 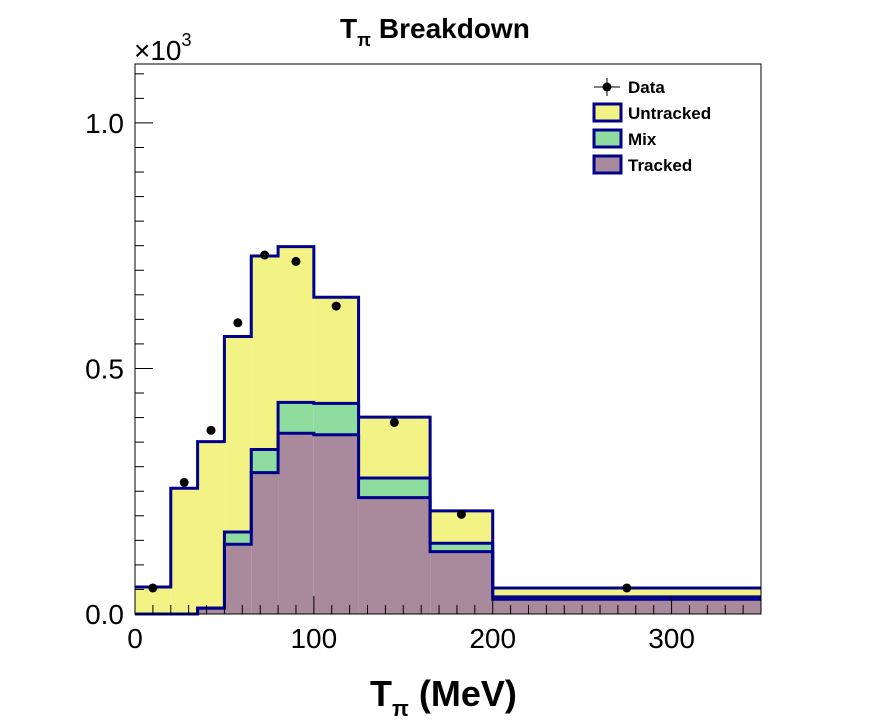 What do you see at coordinates (104, 368) in the screenshot?
I see `y-tick-label: 0.5` at bounding box center [104, 368].